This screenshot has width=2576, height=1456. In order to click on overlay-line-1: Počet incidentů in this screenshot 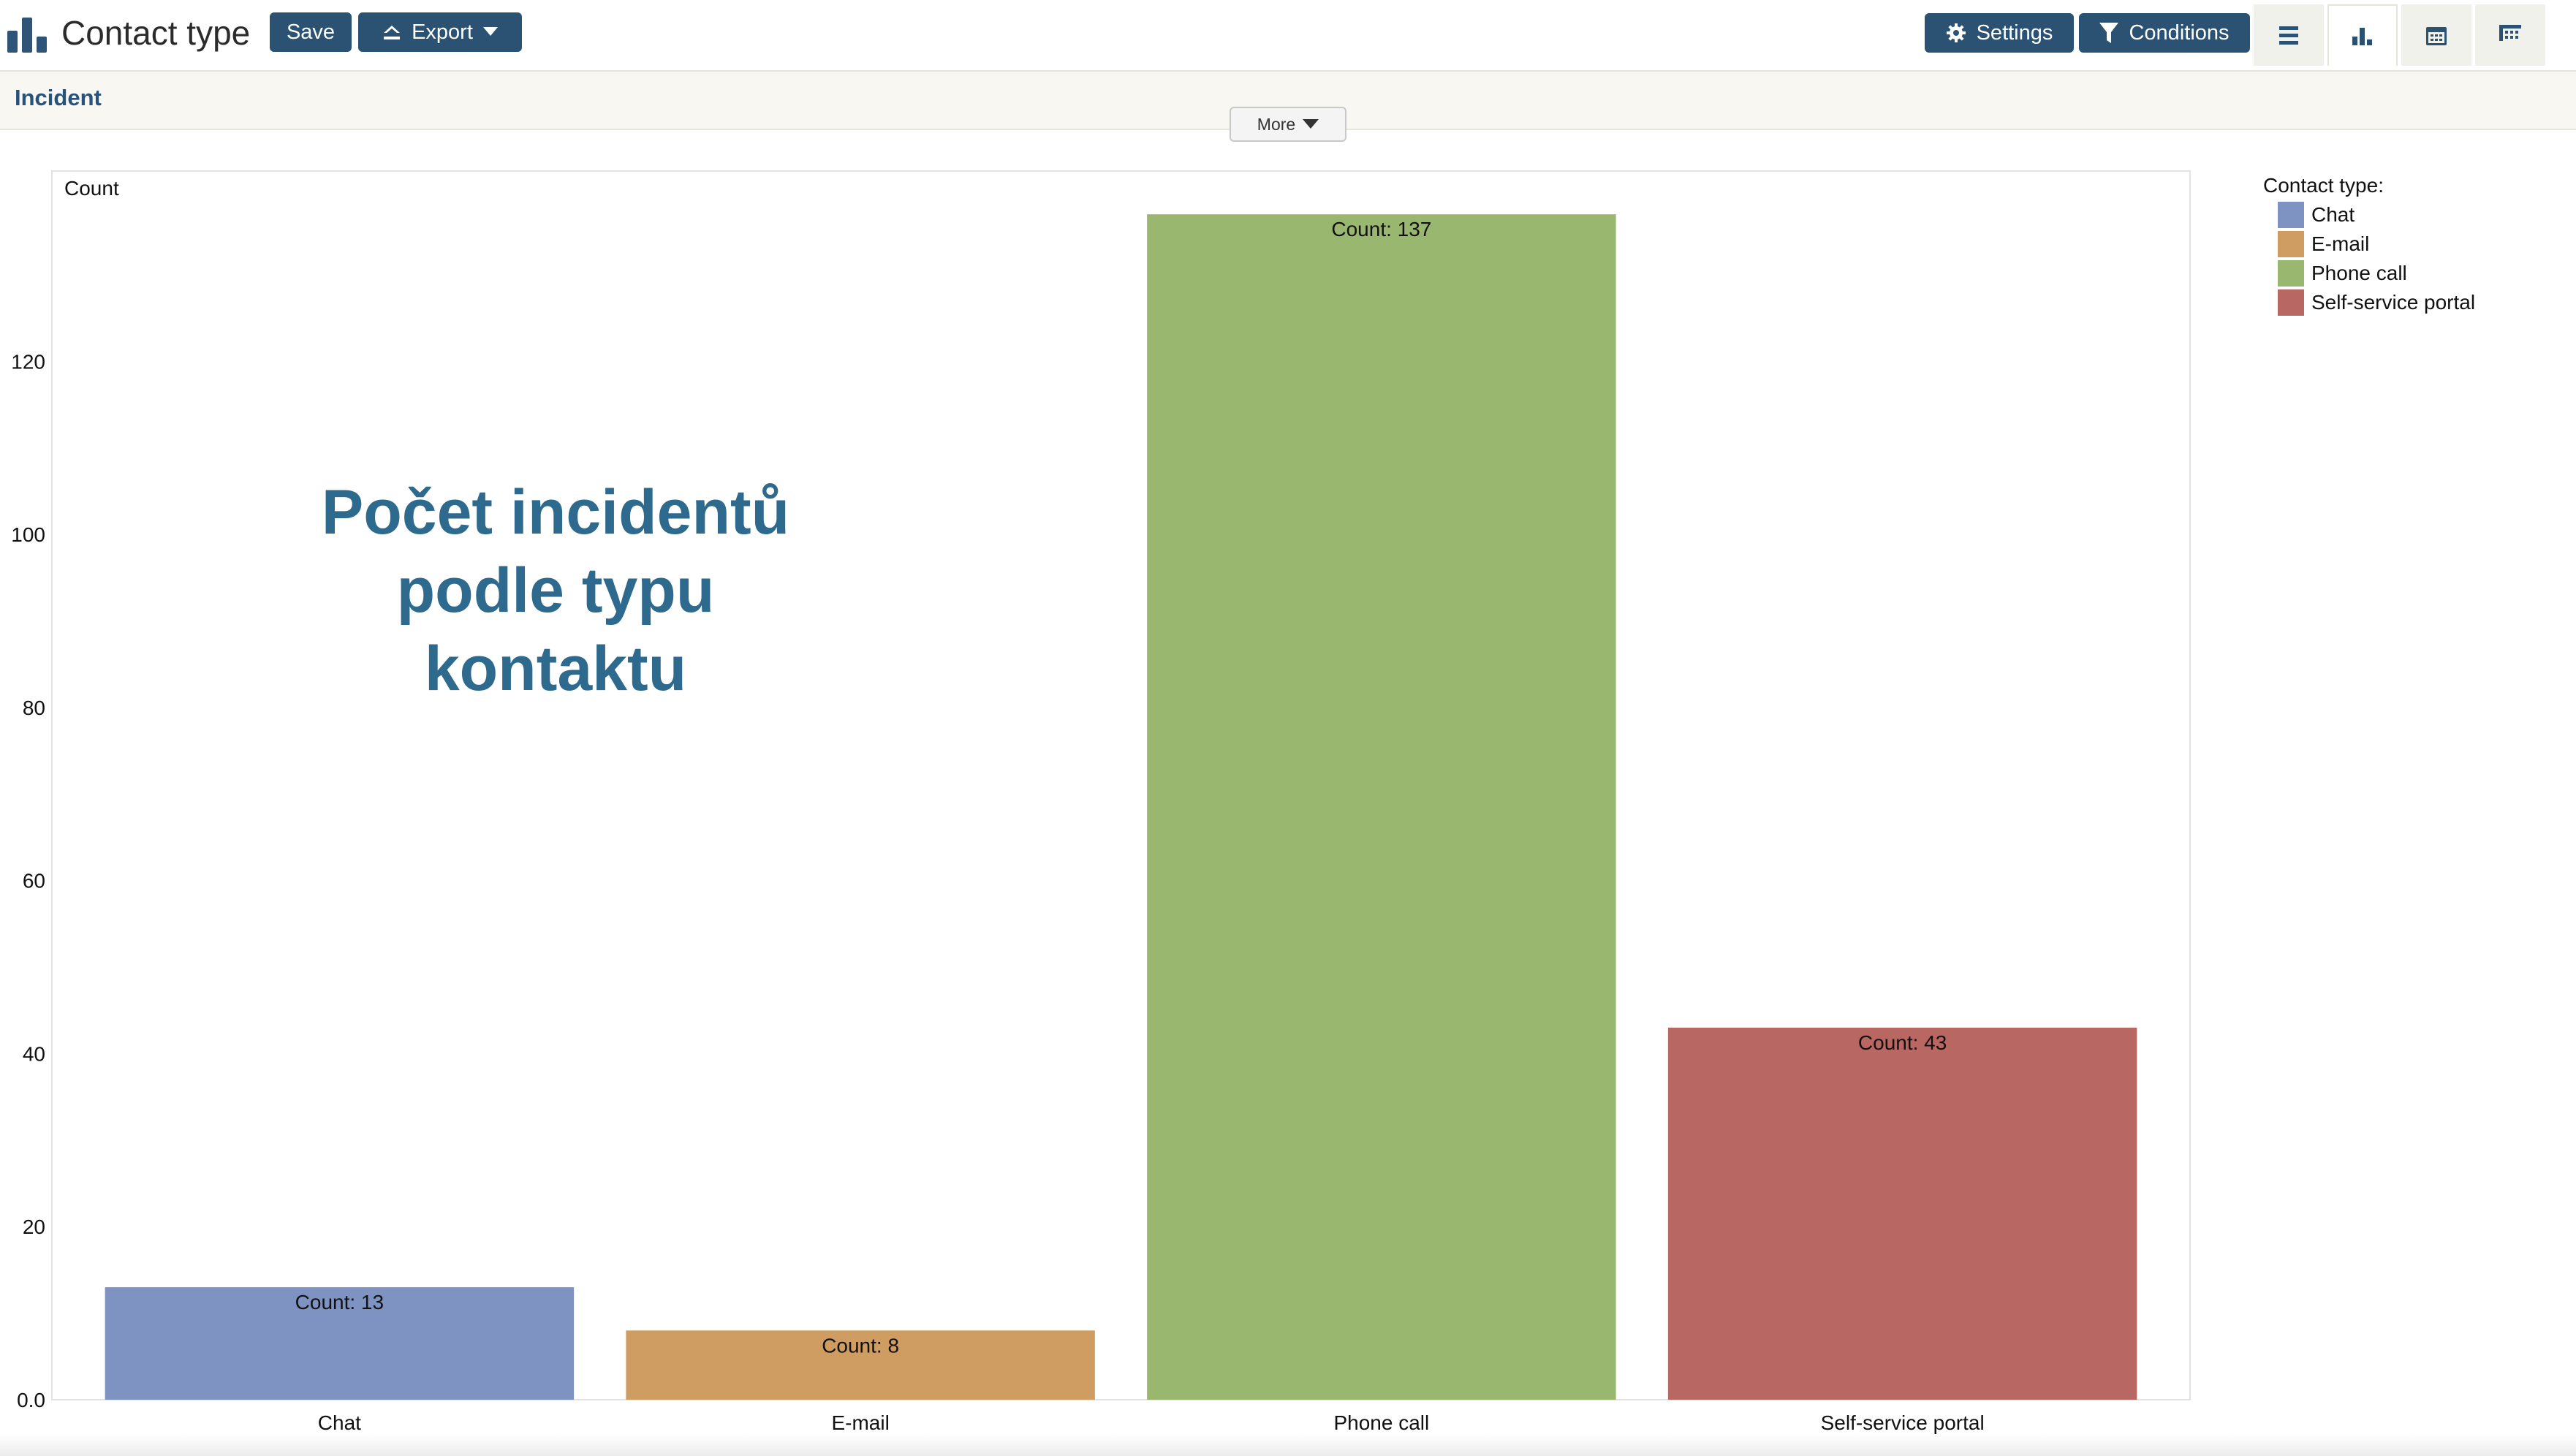, I will do `click(555, 512)`.